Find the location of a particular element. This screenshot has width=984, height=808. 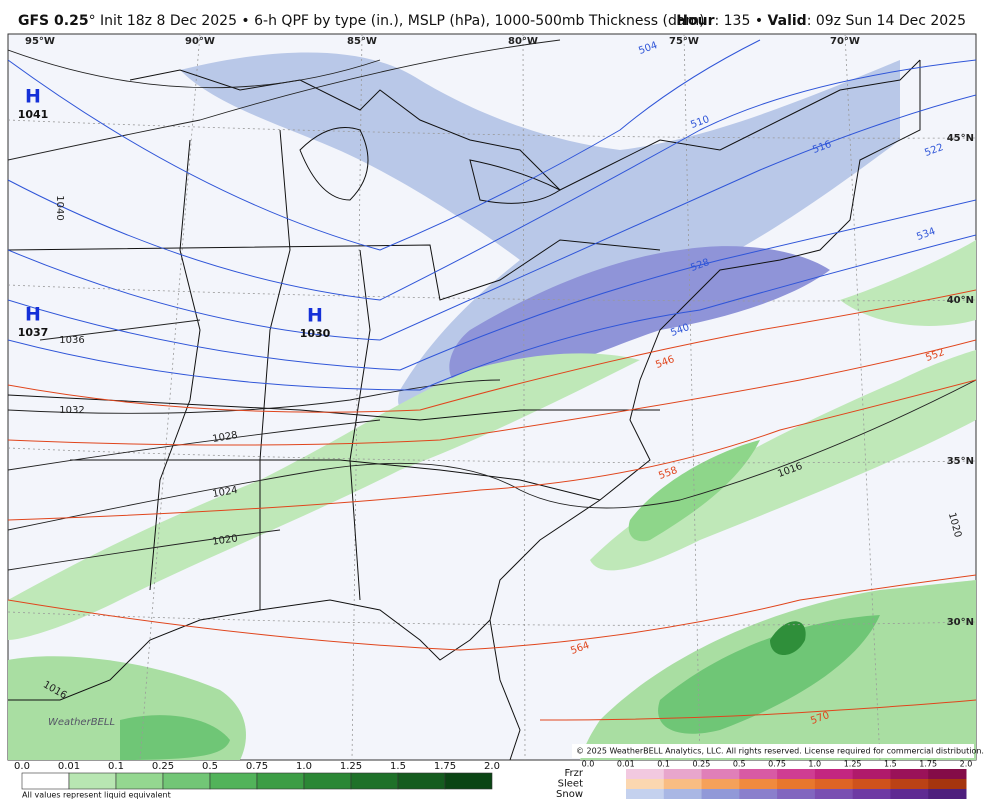

river is located at coordinates (175, 365).